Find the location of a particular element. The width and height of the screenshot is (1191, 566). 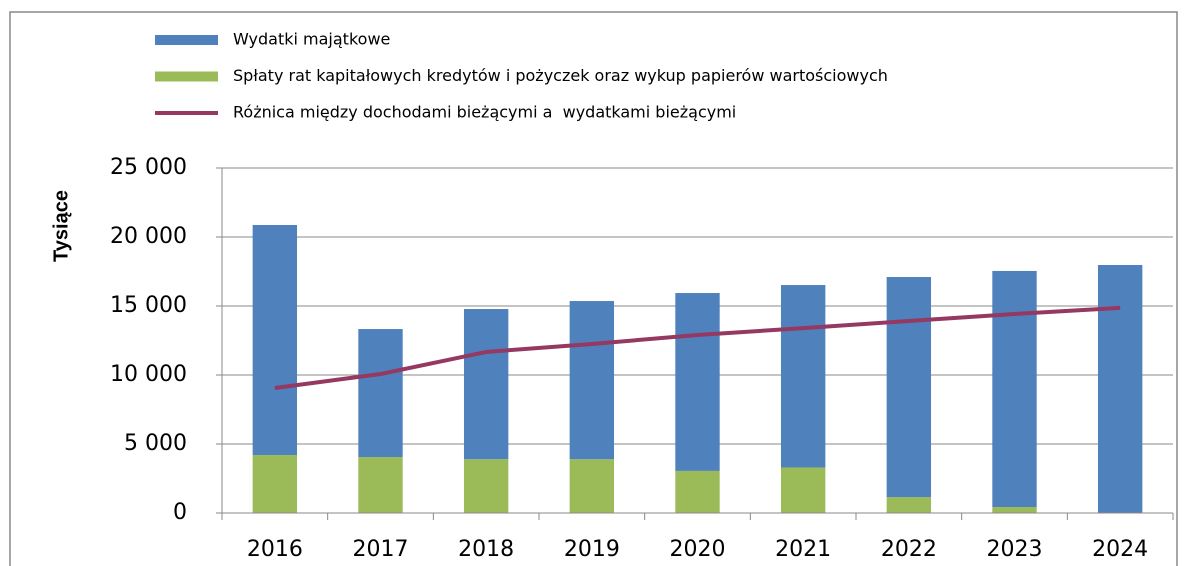

y-tick-label: 5 000 is located at coordinates (155, 443).